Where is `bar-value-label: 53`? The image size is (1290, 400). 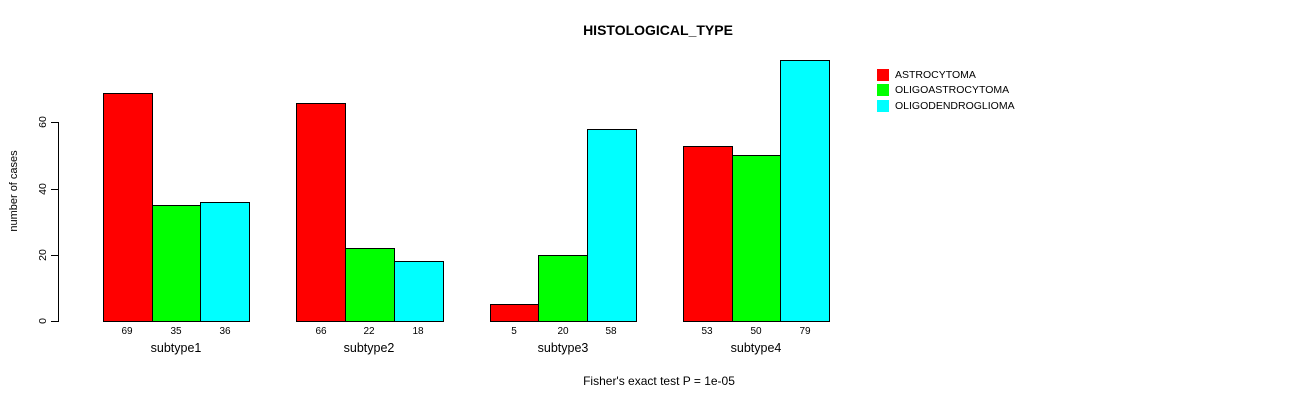 bar-value-label: 53 is located at coordinates (707, 331).